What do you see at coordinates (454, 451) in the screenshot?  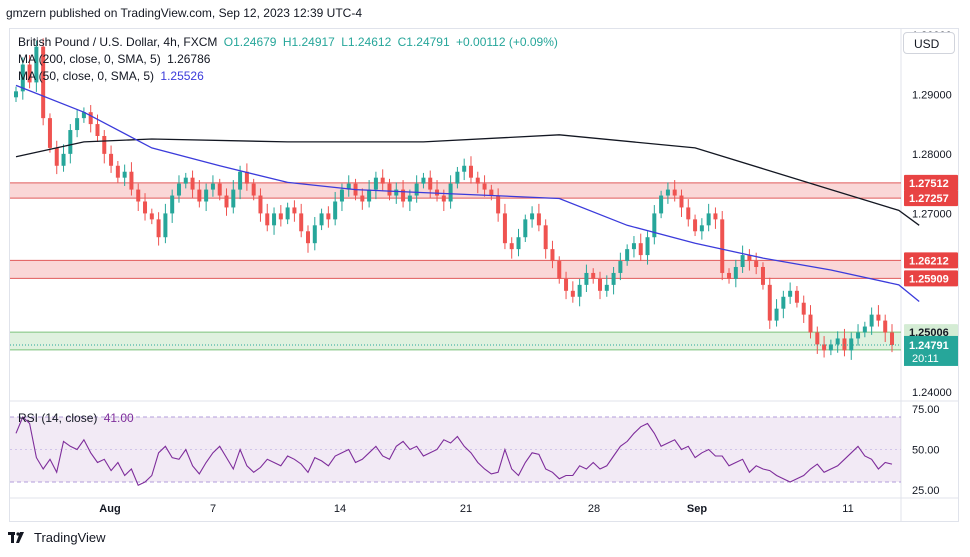 I see `rsi-line` at bounding box center [454, 451].